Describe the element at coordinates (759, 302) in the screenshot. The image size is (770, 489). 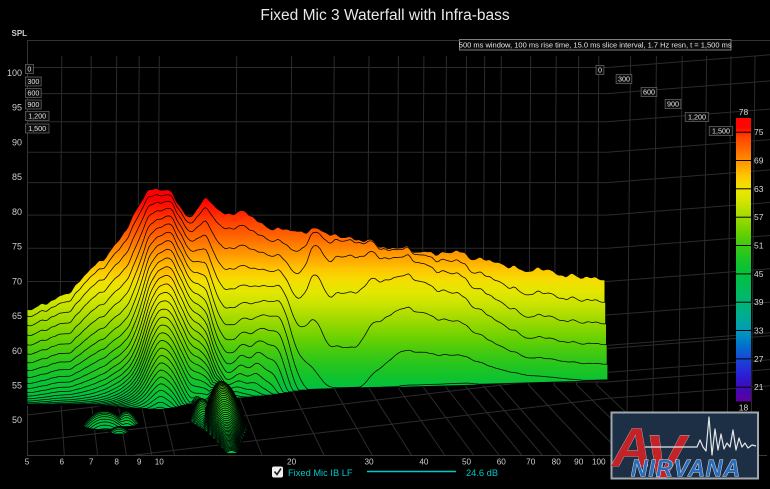
I see `svg-text: 39` at that location.